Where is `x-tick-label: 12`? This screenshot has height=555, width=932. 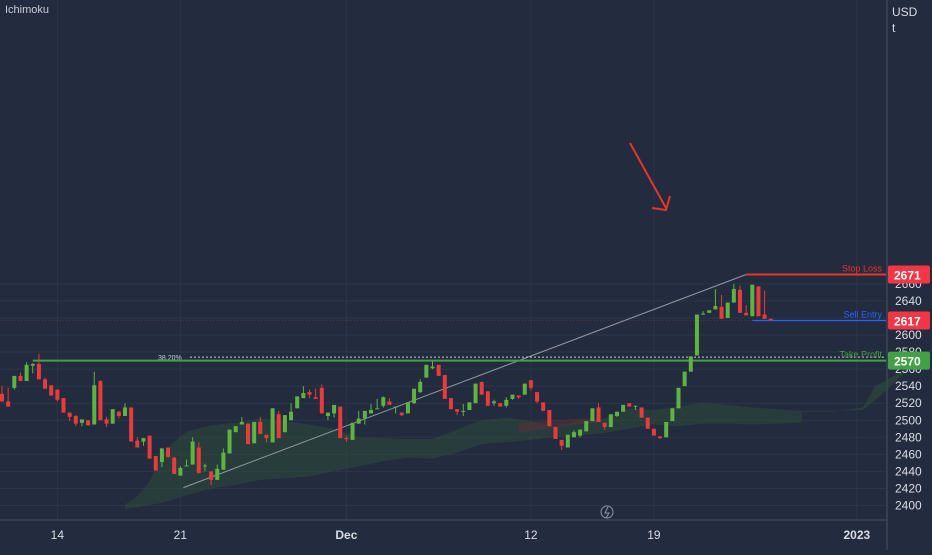 x-tick-label: 12 is located at coordinates (531, 535).